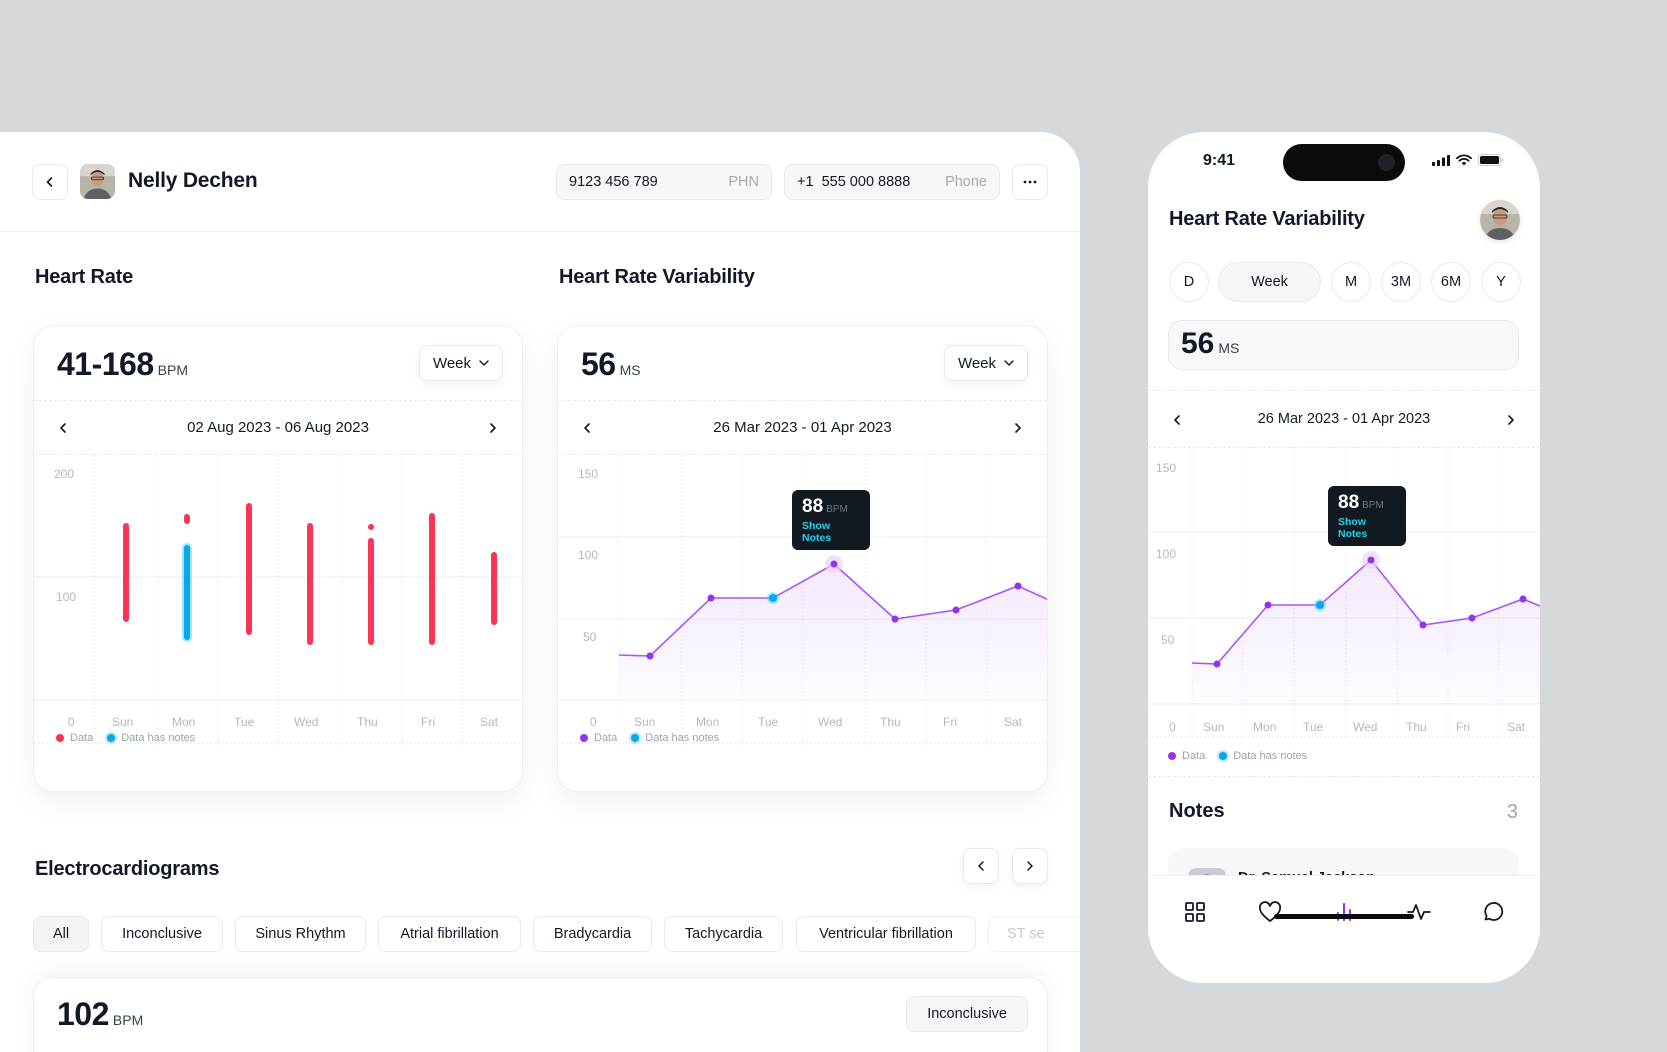 Image resolution: width=1667 pixels, height=1052 pixels. I want to click on heart-rate-next-button, so click(493, 428).